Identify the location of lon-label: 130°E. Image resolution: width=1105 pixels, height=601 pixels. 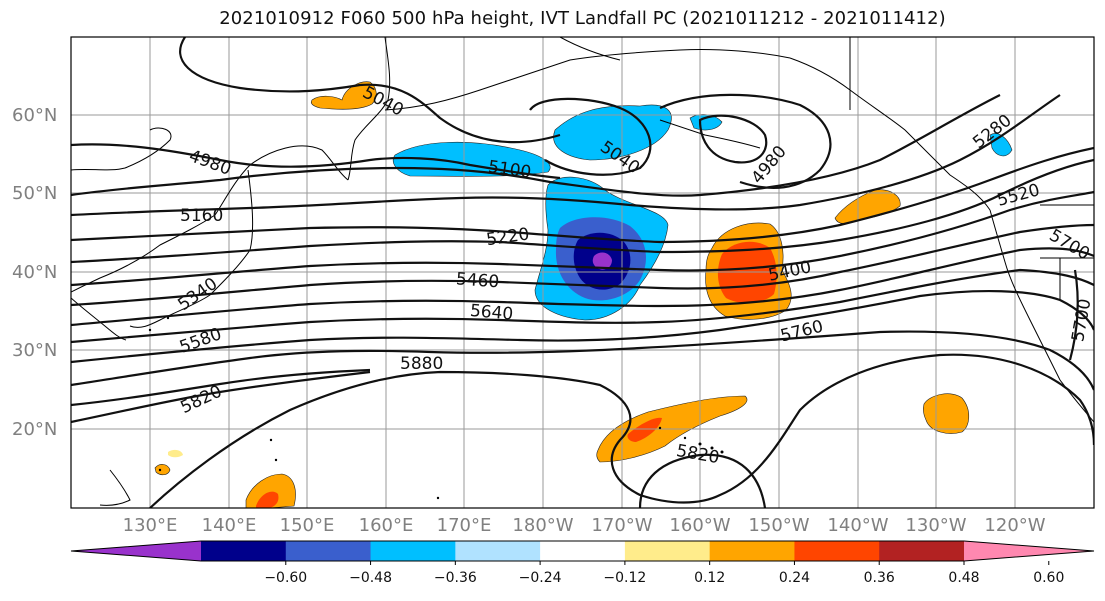
(150, 525).